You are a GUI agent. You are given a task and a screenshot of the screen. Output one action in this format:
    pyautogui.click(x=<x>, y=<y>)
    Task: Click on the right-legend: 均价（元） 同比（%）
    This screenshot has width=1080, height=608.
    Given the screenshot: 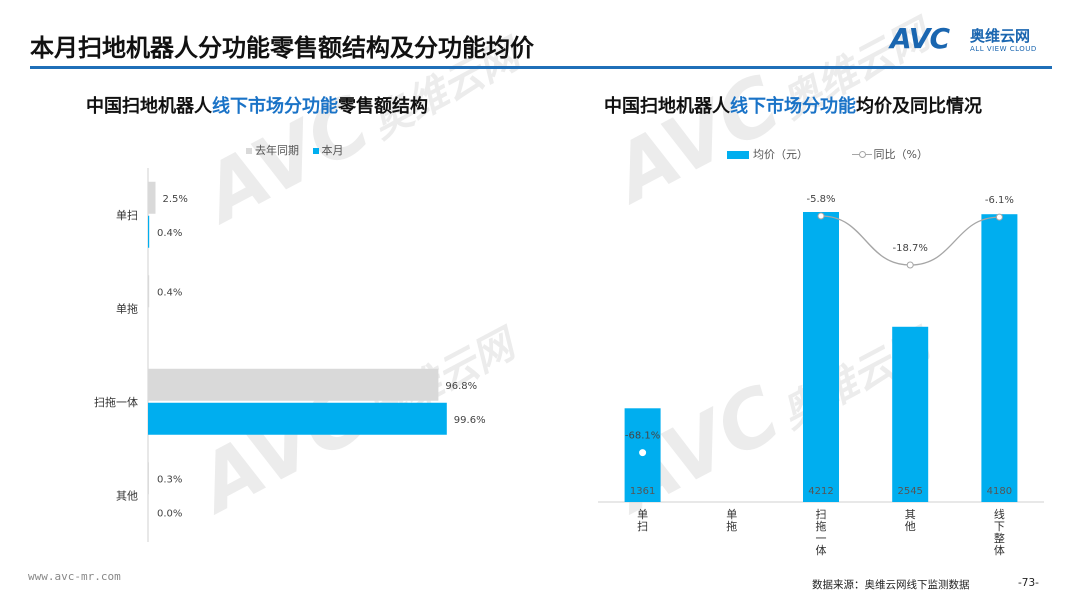 What is the action you would take?
    pyautogui.click(x=827, y=154)
    